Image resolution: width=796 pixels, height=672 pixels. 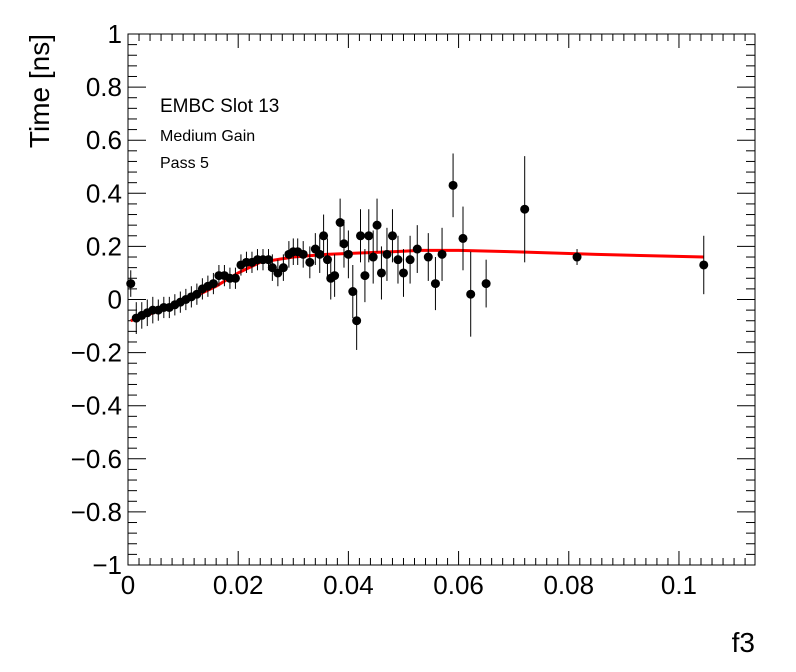 I want to click on y-tick-label: −0.4, so click(x=96, y=406).